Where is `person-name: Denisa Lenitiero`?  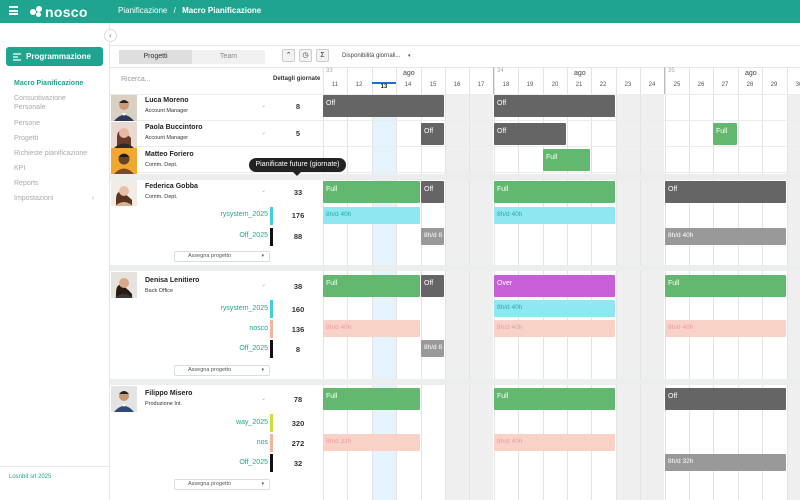 person-name: Denisa Lenitiero is located at coordinates (172, 280).